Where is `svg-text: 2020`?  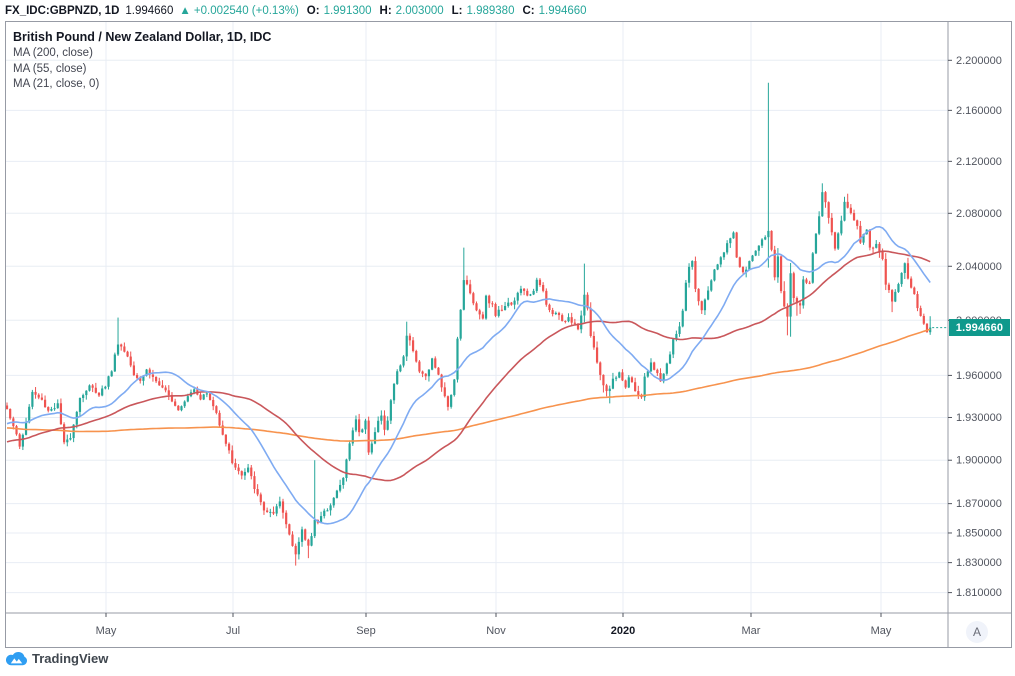 svg-text: 2020 is located at coordinates (623, 631).